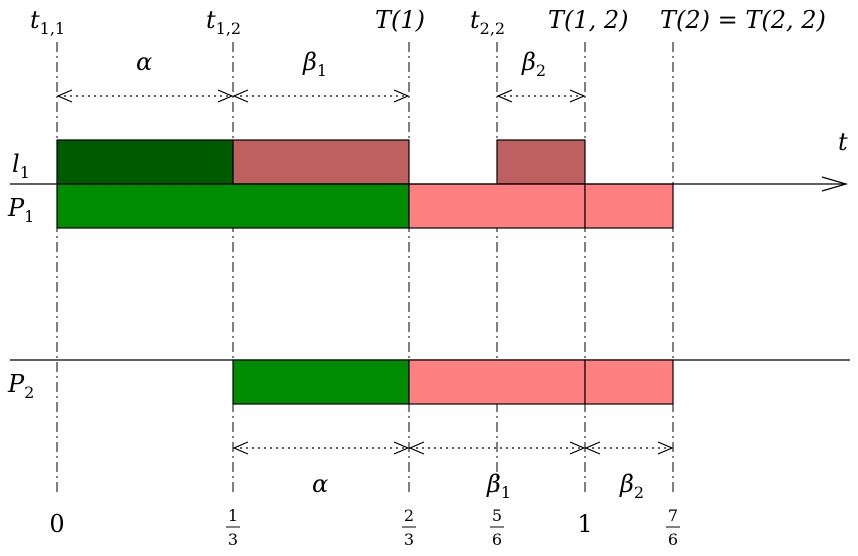 The width and height of the screenshot is (858, 556). I want to click on label-t12: t1,2, so click(223, 22).